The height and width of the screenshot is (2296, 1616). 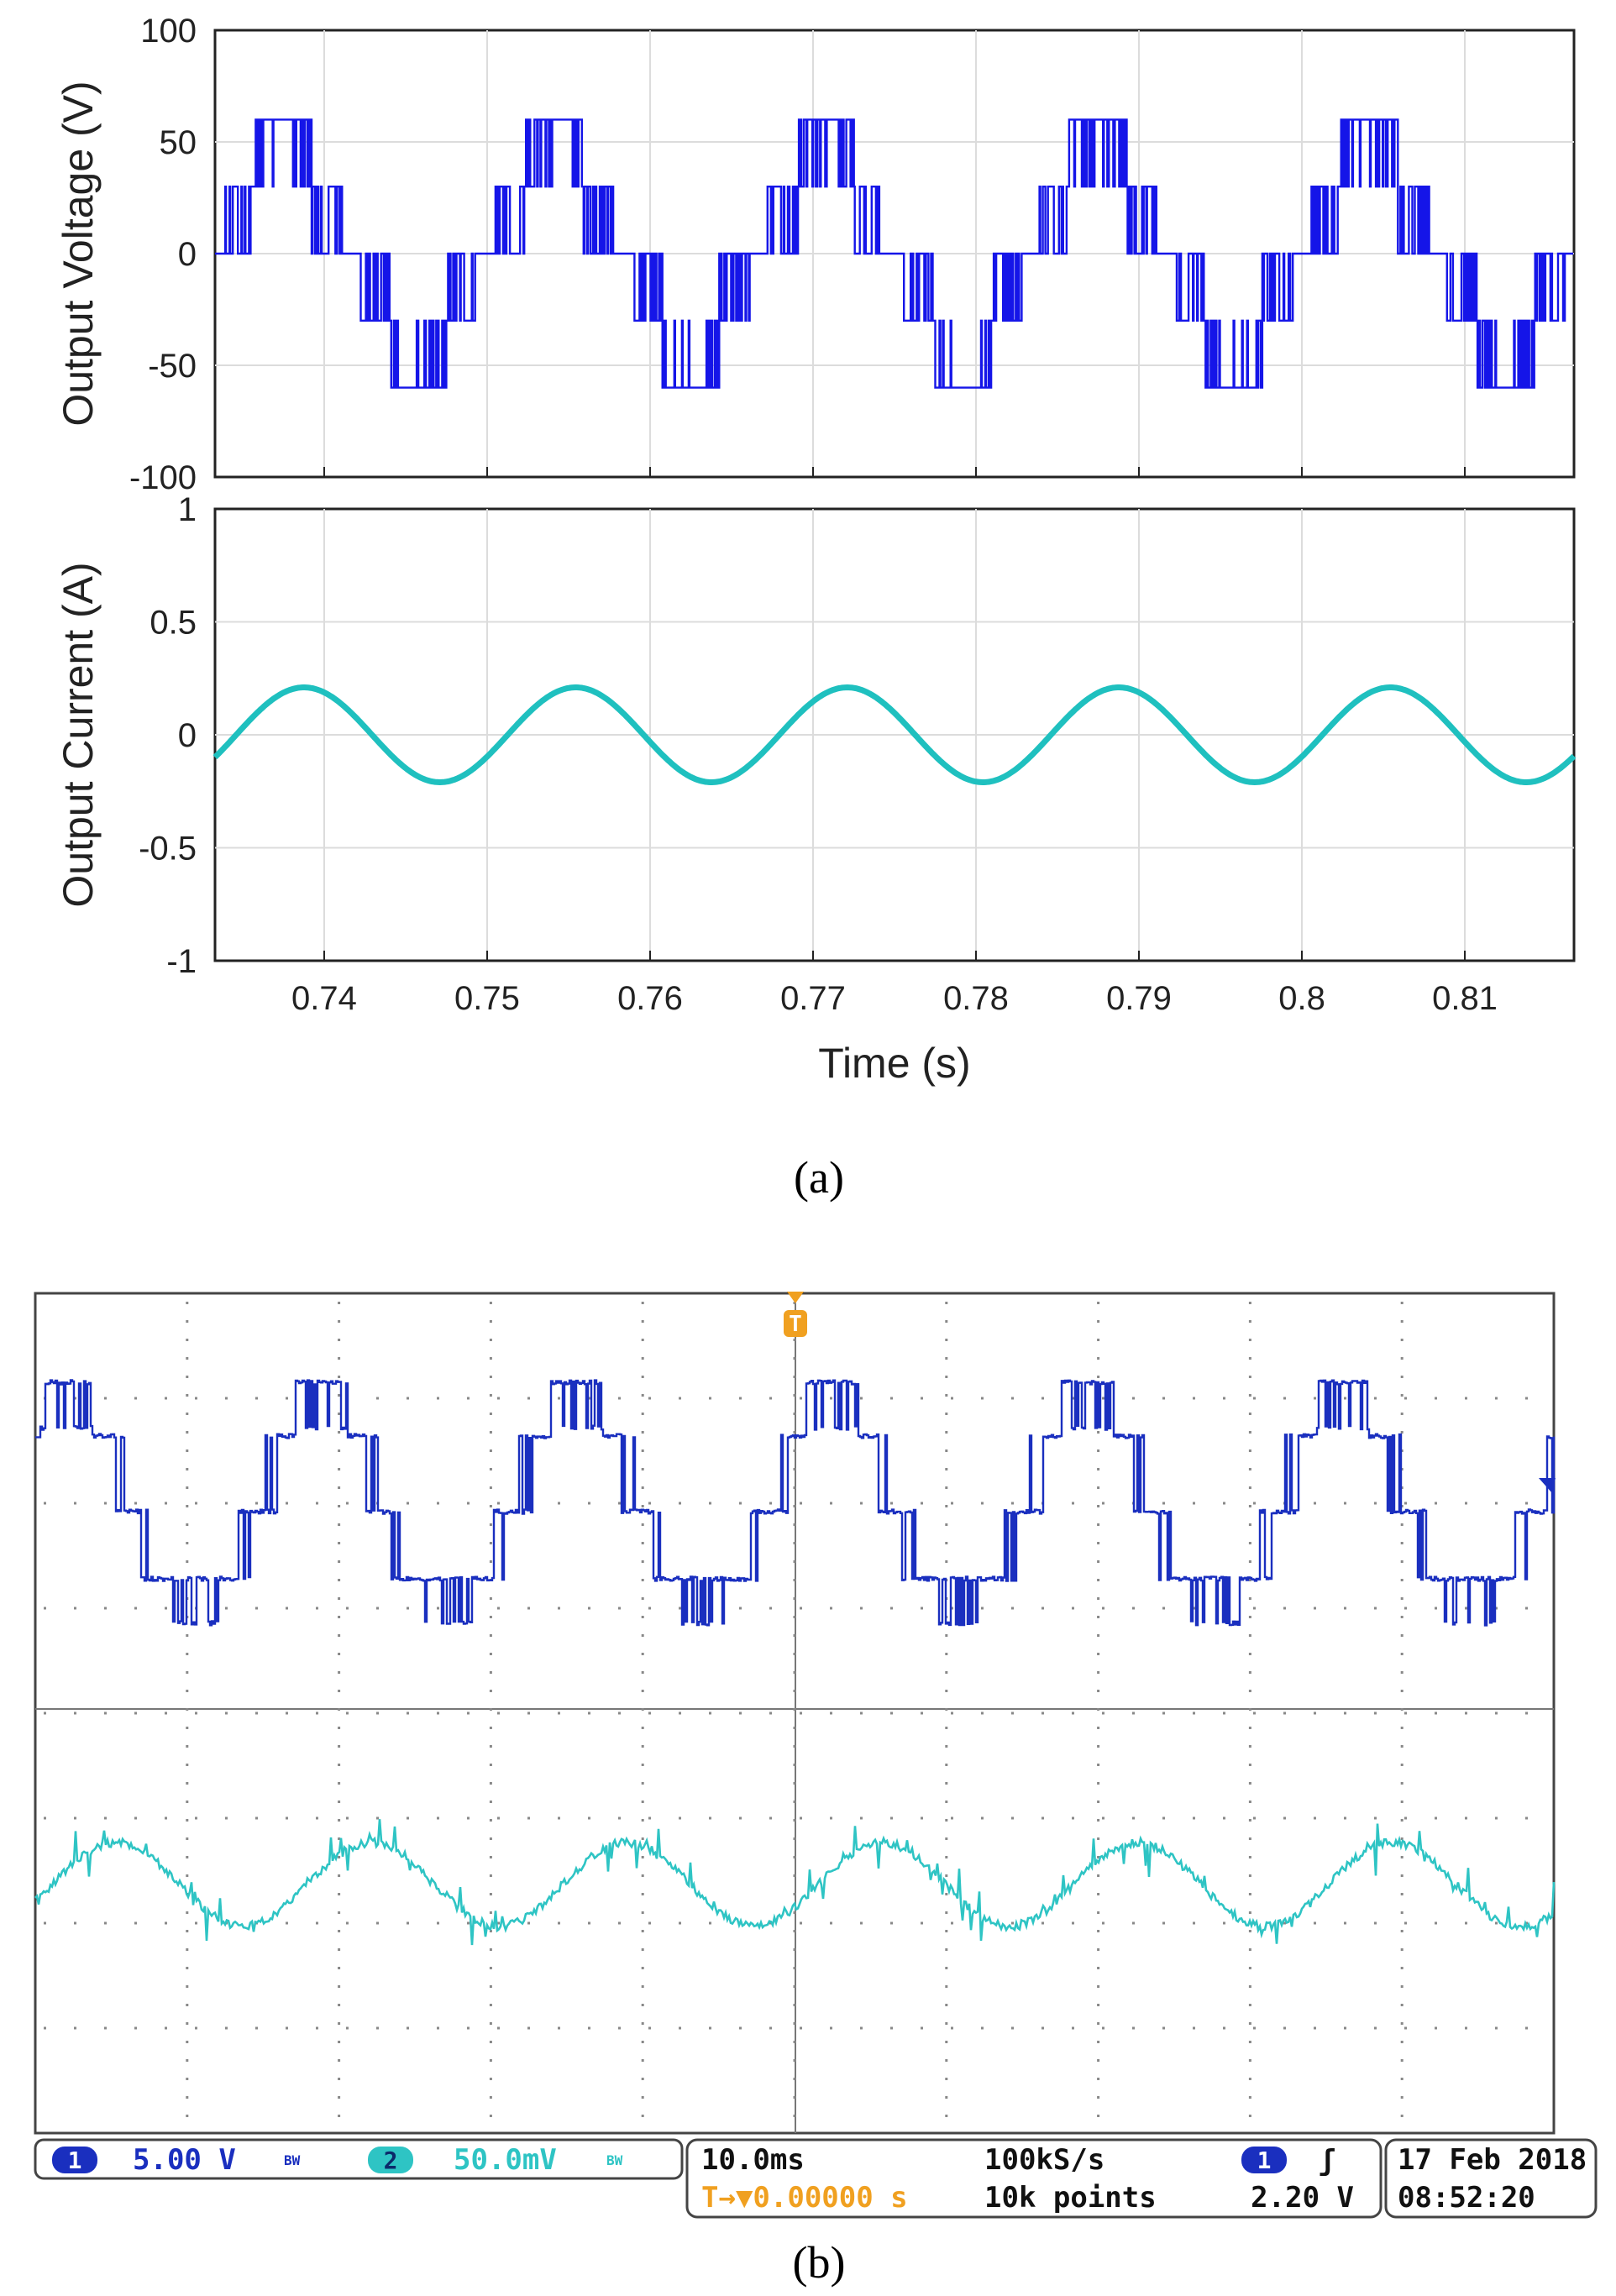 What do you see at coordinates (894, 253) in the screenshot?
I see `voltage-series-line` at bounding box center [894, 253].